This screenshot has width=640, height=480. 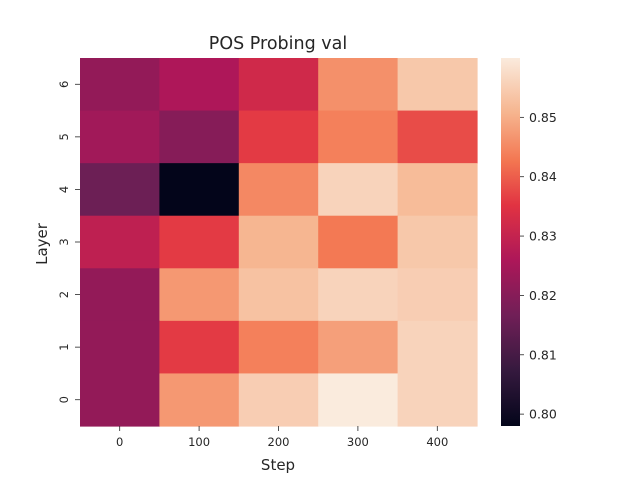 I want to click on y-tick-label: 5, so click(x=64, y=136).